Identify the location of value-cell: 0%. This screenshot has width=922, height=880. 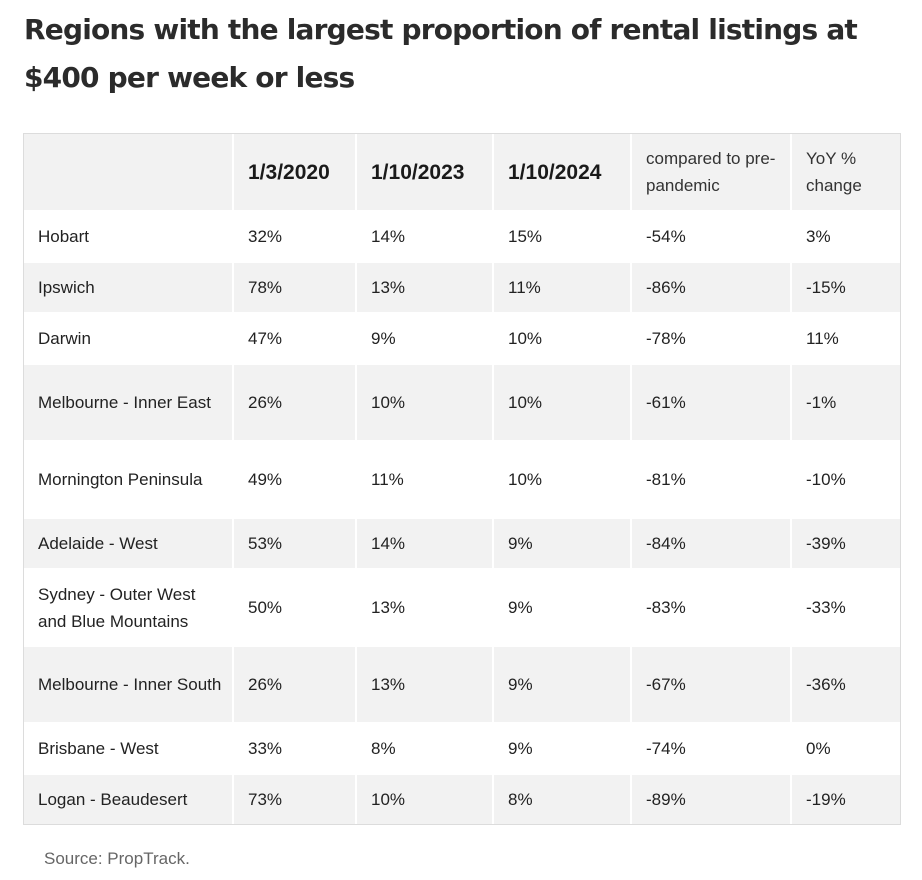
(845, 749).